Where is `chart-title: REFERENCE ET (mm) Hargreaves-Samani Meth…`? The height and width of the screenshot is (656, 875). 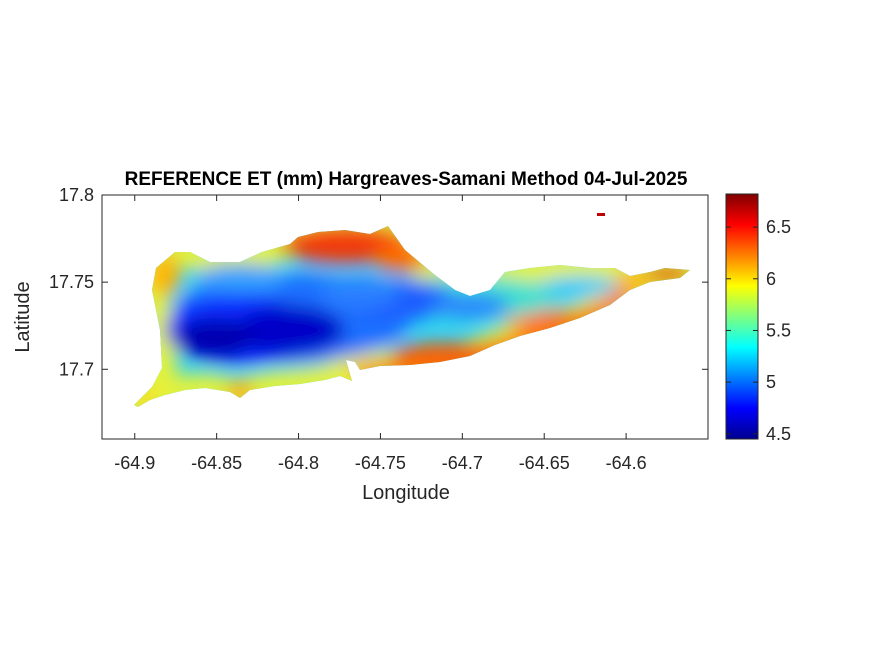 chart-title: REFERENCE ET (mm) Hargreaves-Samani Meth… is located at coordinates (406, 179).